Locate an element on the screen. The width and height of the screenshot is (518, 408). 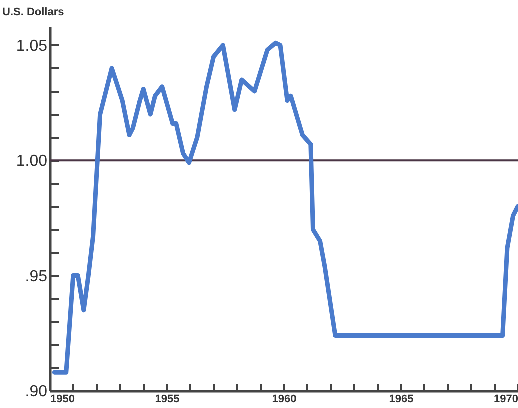
x-tick-label: 1950 is located at coordinates (62, 400).